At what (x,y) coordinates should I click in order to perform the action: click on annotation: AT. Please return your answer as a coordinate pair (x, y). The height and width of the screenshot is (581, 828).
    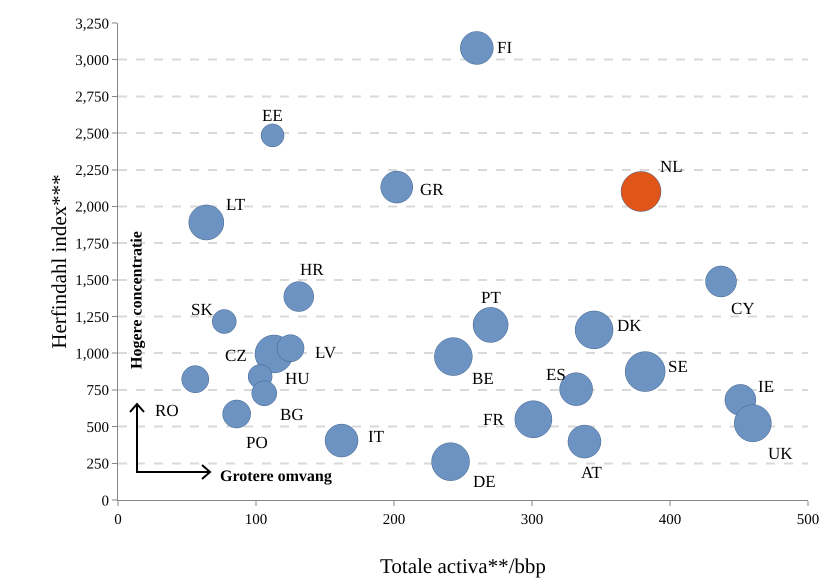
    Looking at the image, I should click on (591, 472).